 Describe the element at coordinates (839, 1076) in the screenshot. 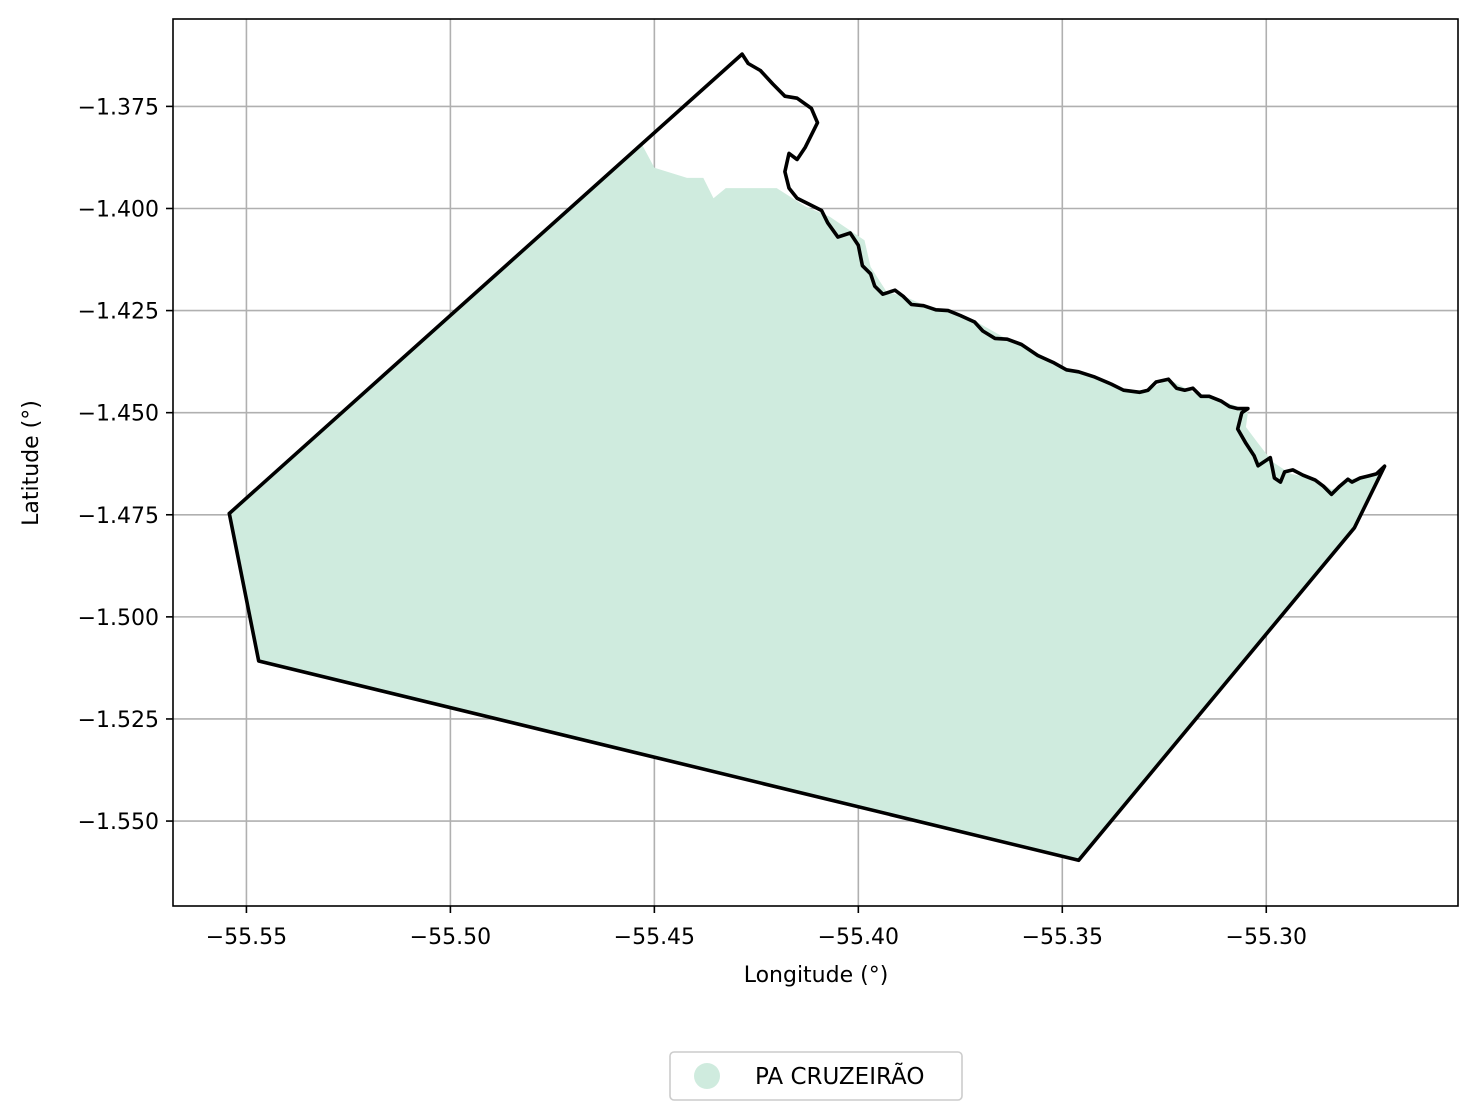

I see `legend-label: PA CRUZEIRÃO` at that location.